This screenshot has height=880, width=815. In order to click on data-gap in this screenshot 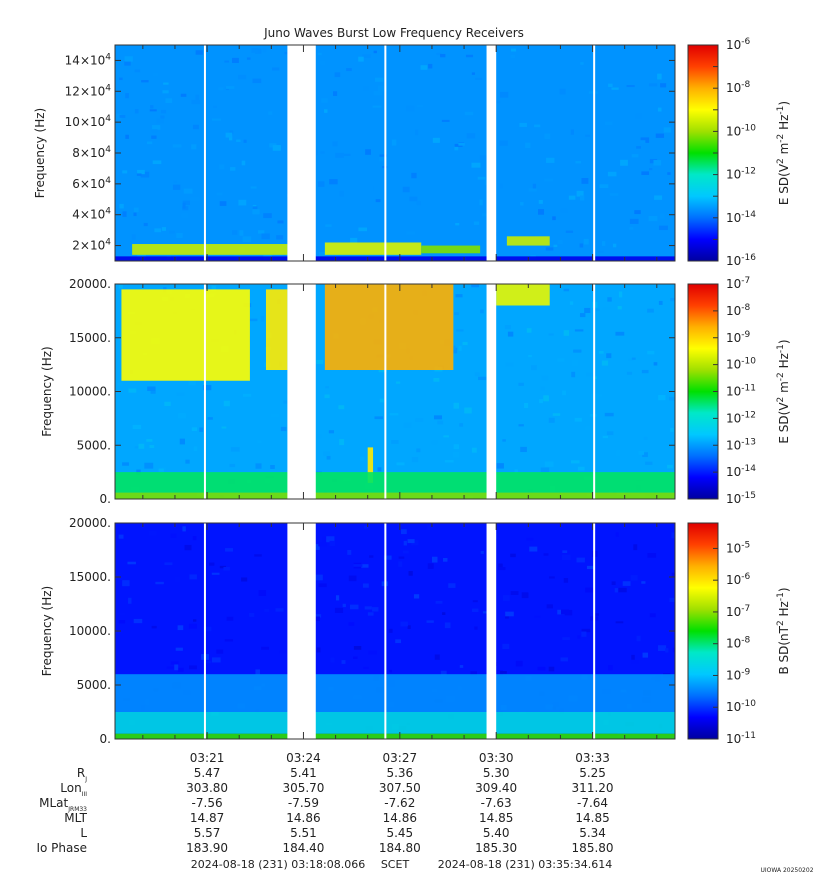, I will do `click(301, 391)`.